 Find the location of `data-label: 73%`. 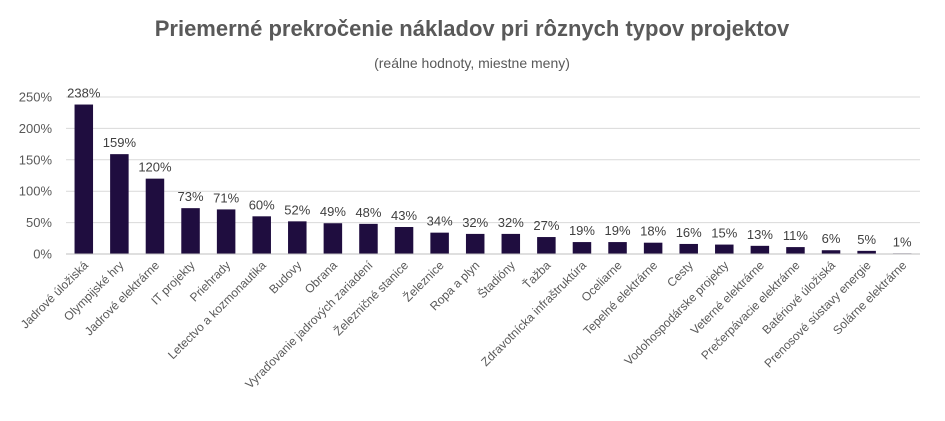

data-label: 73% is located at coordinates (191, 196).